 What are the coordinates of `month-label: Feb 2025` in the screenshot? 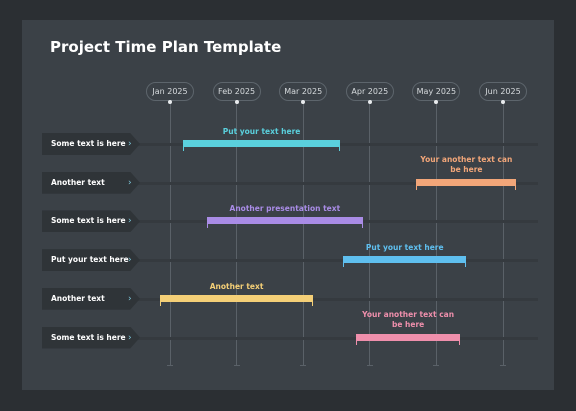 It's located at (236, 91).